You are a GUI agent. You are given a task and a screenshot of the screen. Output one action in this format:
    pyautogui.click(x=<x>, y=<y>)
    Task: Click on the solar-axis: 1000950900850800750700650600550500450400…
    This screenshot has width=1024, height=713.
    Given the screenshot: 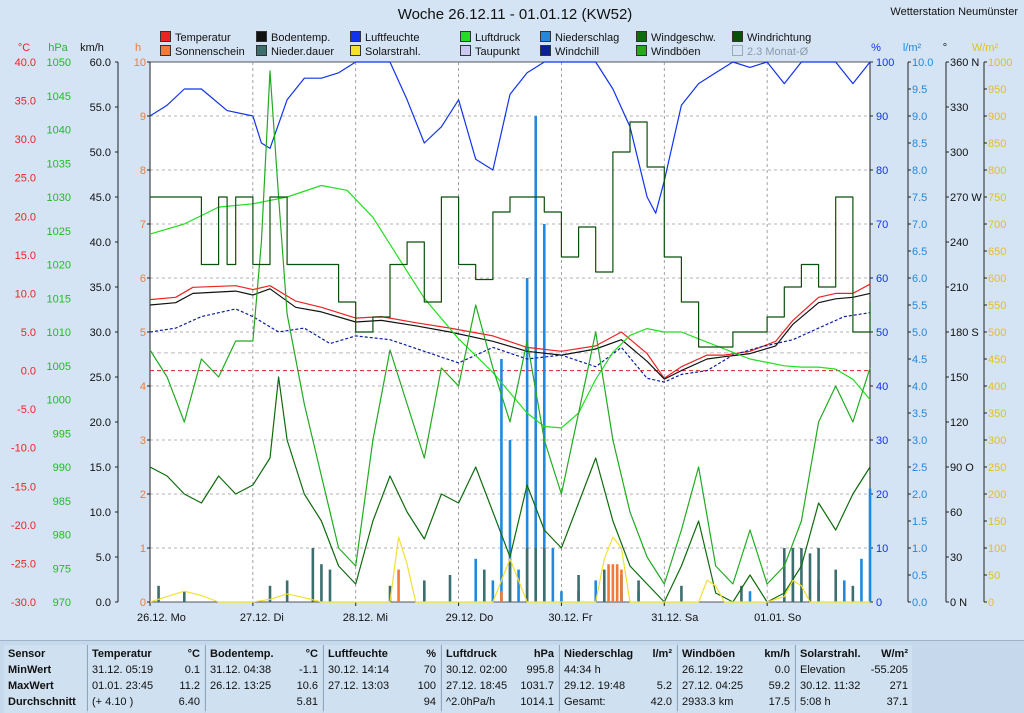 What is the action you would take?
    pyautogui.click(x=992, y=325)
    